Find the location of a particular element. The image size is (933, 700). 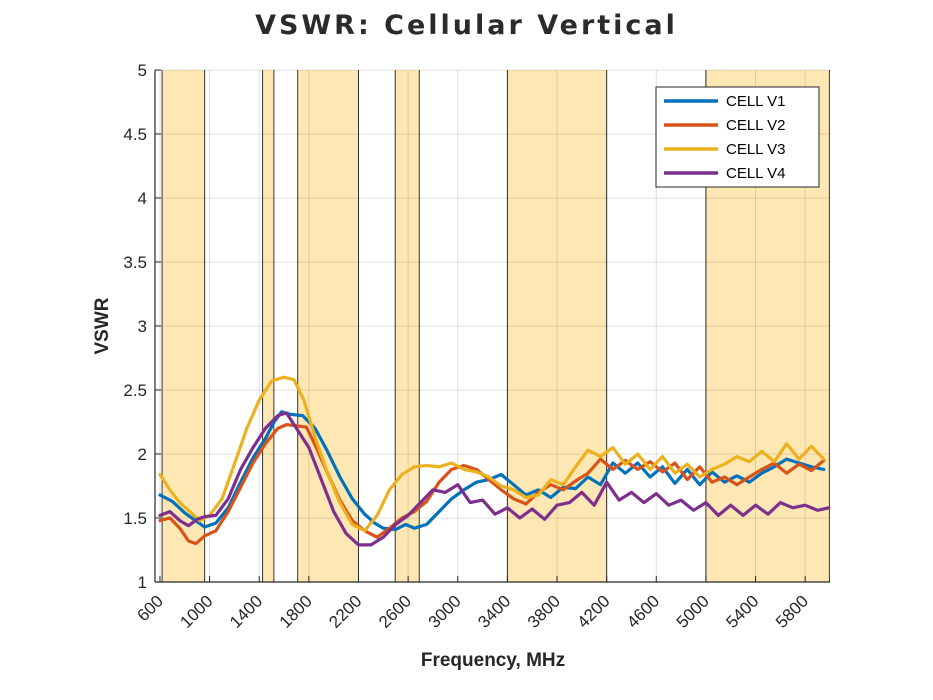

y-tick-label: 2.5 is located at coordinates (135, 390).